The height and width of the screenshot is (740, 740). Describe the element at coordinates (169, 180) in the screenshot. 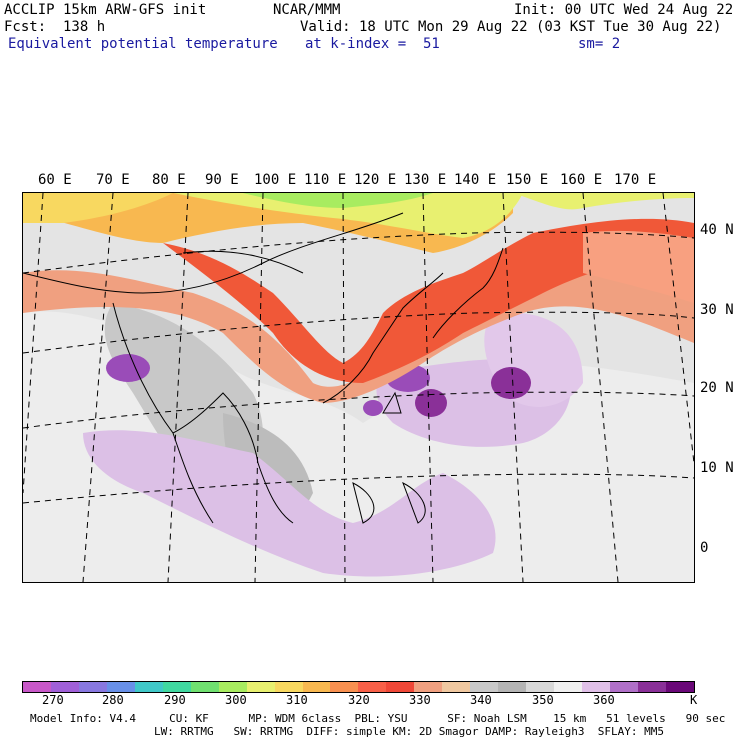

I see `lon-label: 80 E` at that location.